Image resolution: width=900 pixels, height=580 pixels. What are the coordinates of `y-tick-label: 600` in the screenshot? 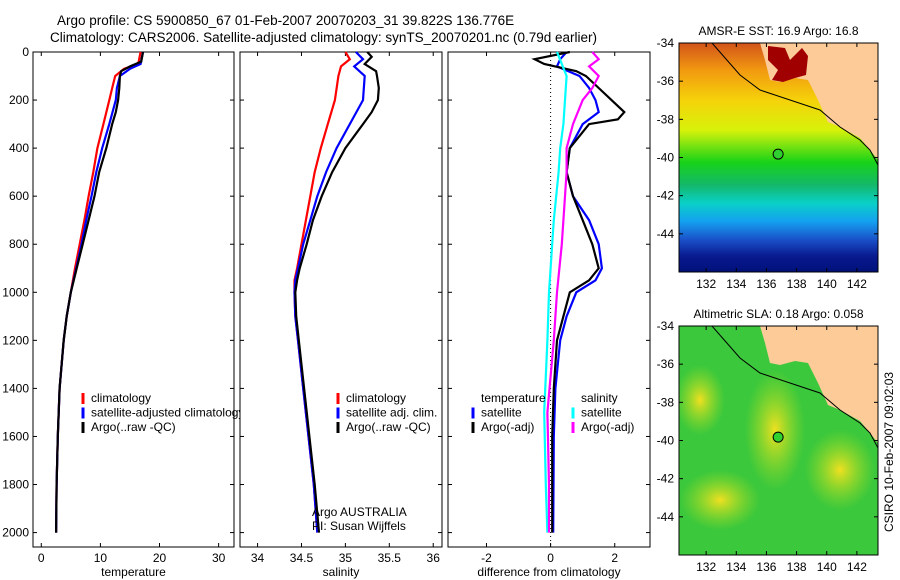 It's located at (19, 196).